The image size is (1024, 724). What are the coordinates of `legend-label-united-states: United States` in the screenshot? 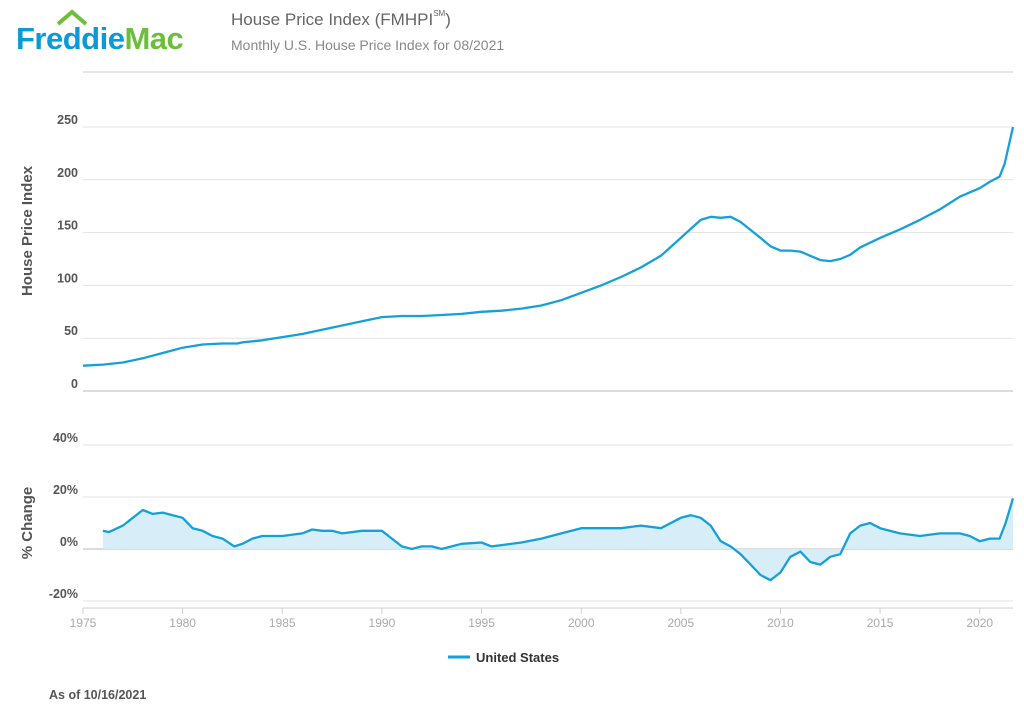 It's located at (517, 657).